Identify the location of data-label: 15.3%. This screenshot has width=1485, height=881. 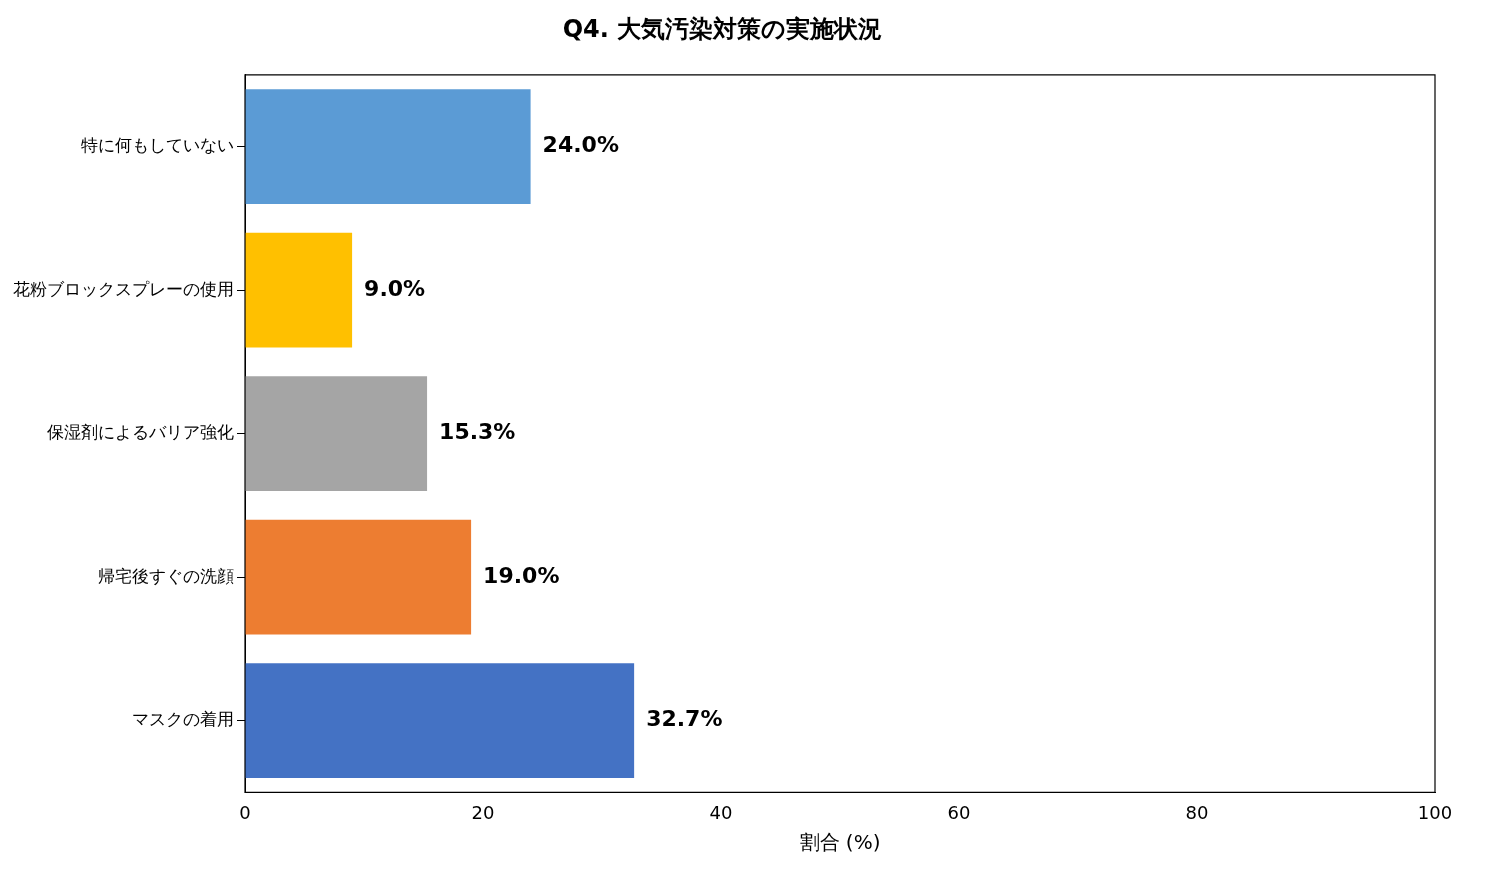
(477, 432).